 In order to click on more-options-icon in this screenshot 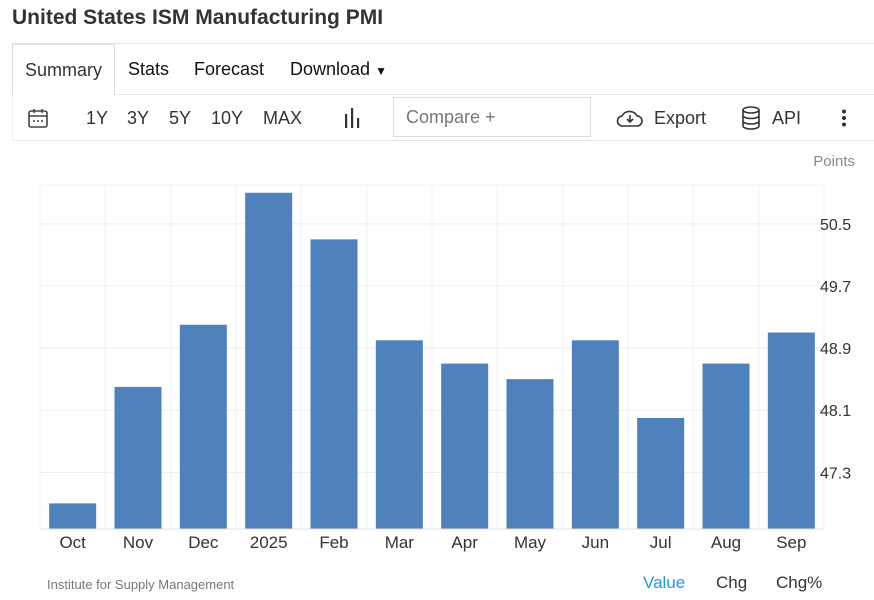, I will do `click(844, 118)`.